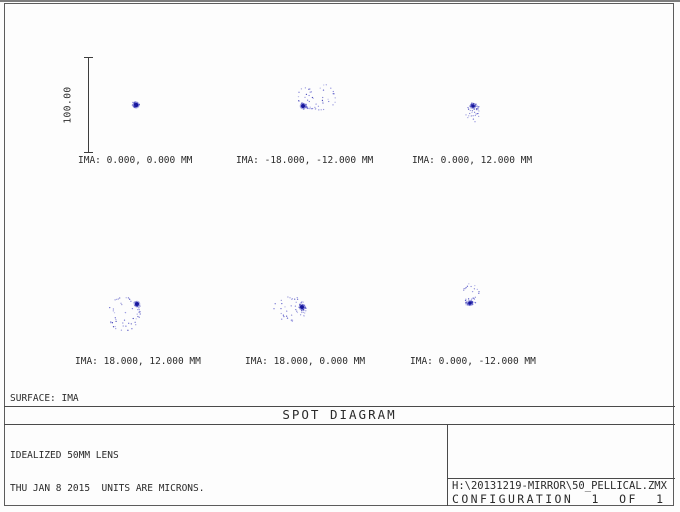 Image resolution: width=680 pixels, height=512 pixels. What do you see at coordinates (138, 361) in the screenshot?
I see `ima-label: IMA: 18.000, 12.000 MM` at bounding box center [138, 361].